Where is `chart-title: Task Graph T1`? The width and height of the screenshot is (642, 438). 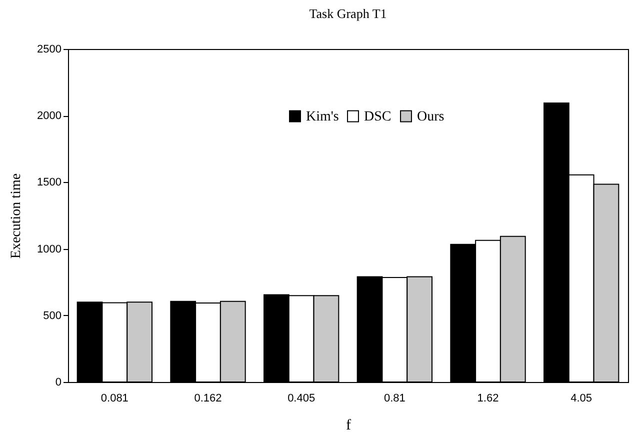
chart-title: Task Graph T1 is located at coordinates (348, 13).